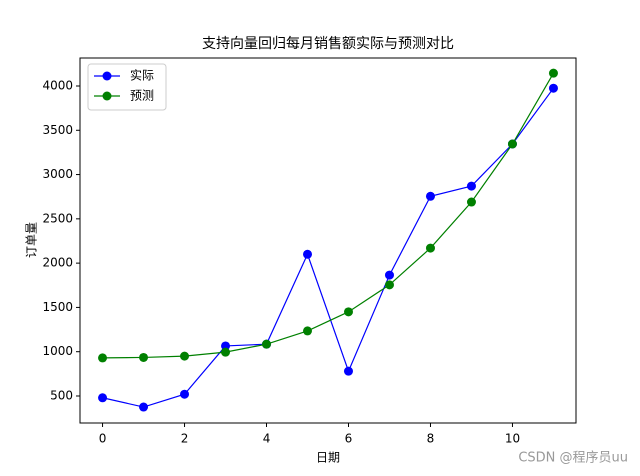 The image size is (640, 476). Describe the element at coordinates (57, 263) in the screenshot. I see `y-tick-label: 2000` at that location.